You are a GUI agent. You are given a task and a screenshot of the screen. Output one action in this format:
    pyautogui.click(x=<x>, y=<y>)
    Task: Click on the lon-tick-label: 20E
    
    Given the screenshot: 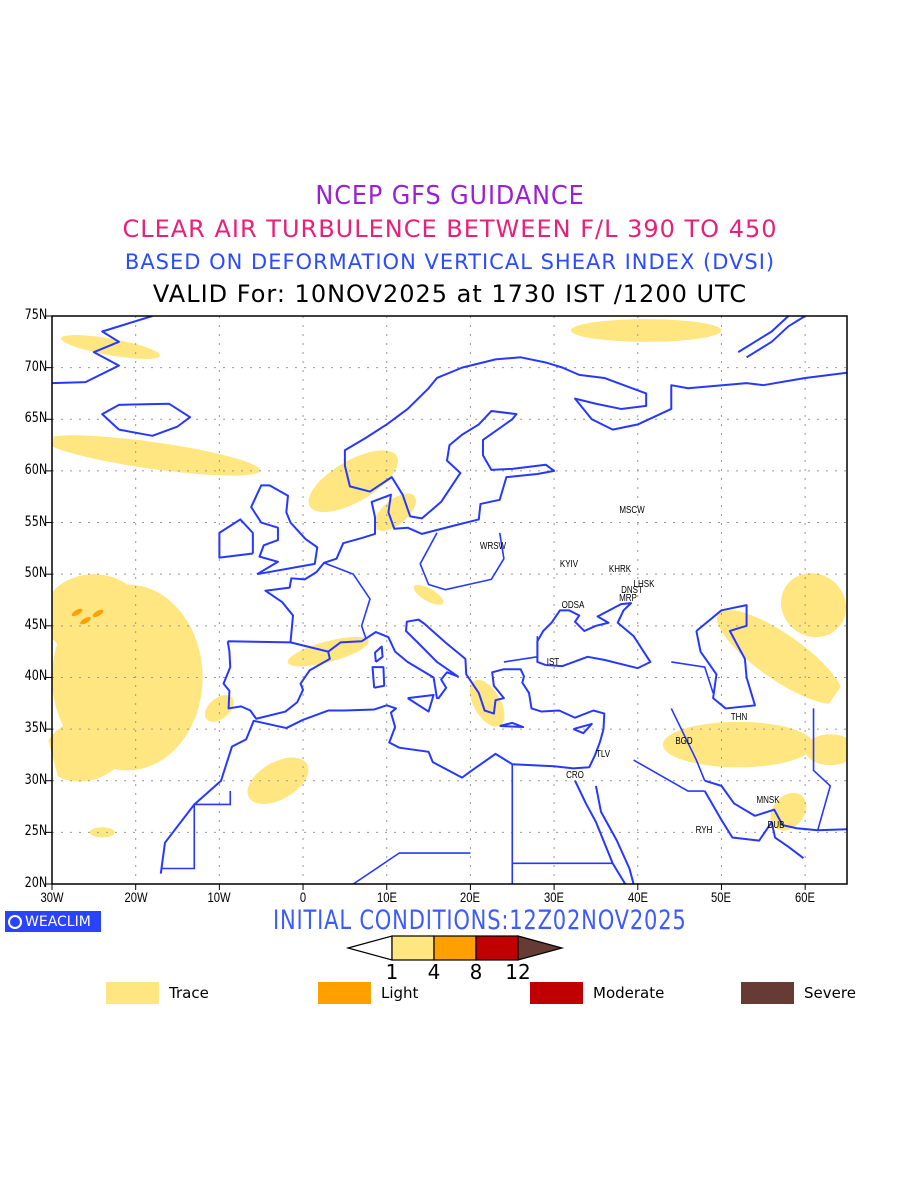 What is the action you would take?
    pyautogui.click(x=470, y=897)
    